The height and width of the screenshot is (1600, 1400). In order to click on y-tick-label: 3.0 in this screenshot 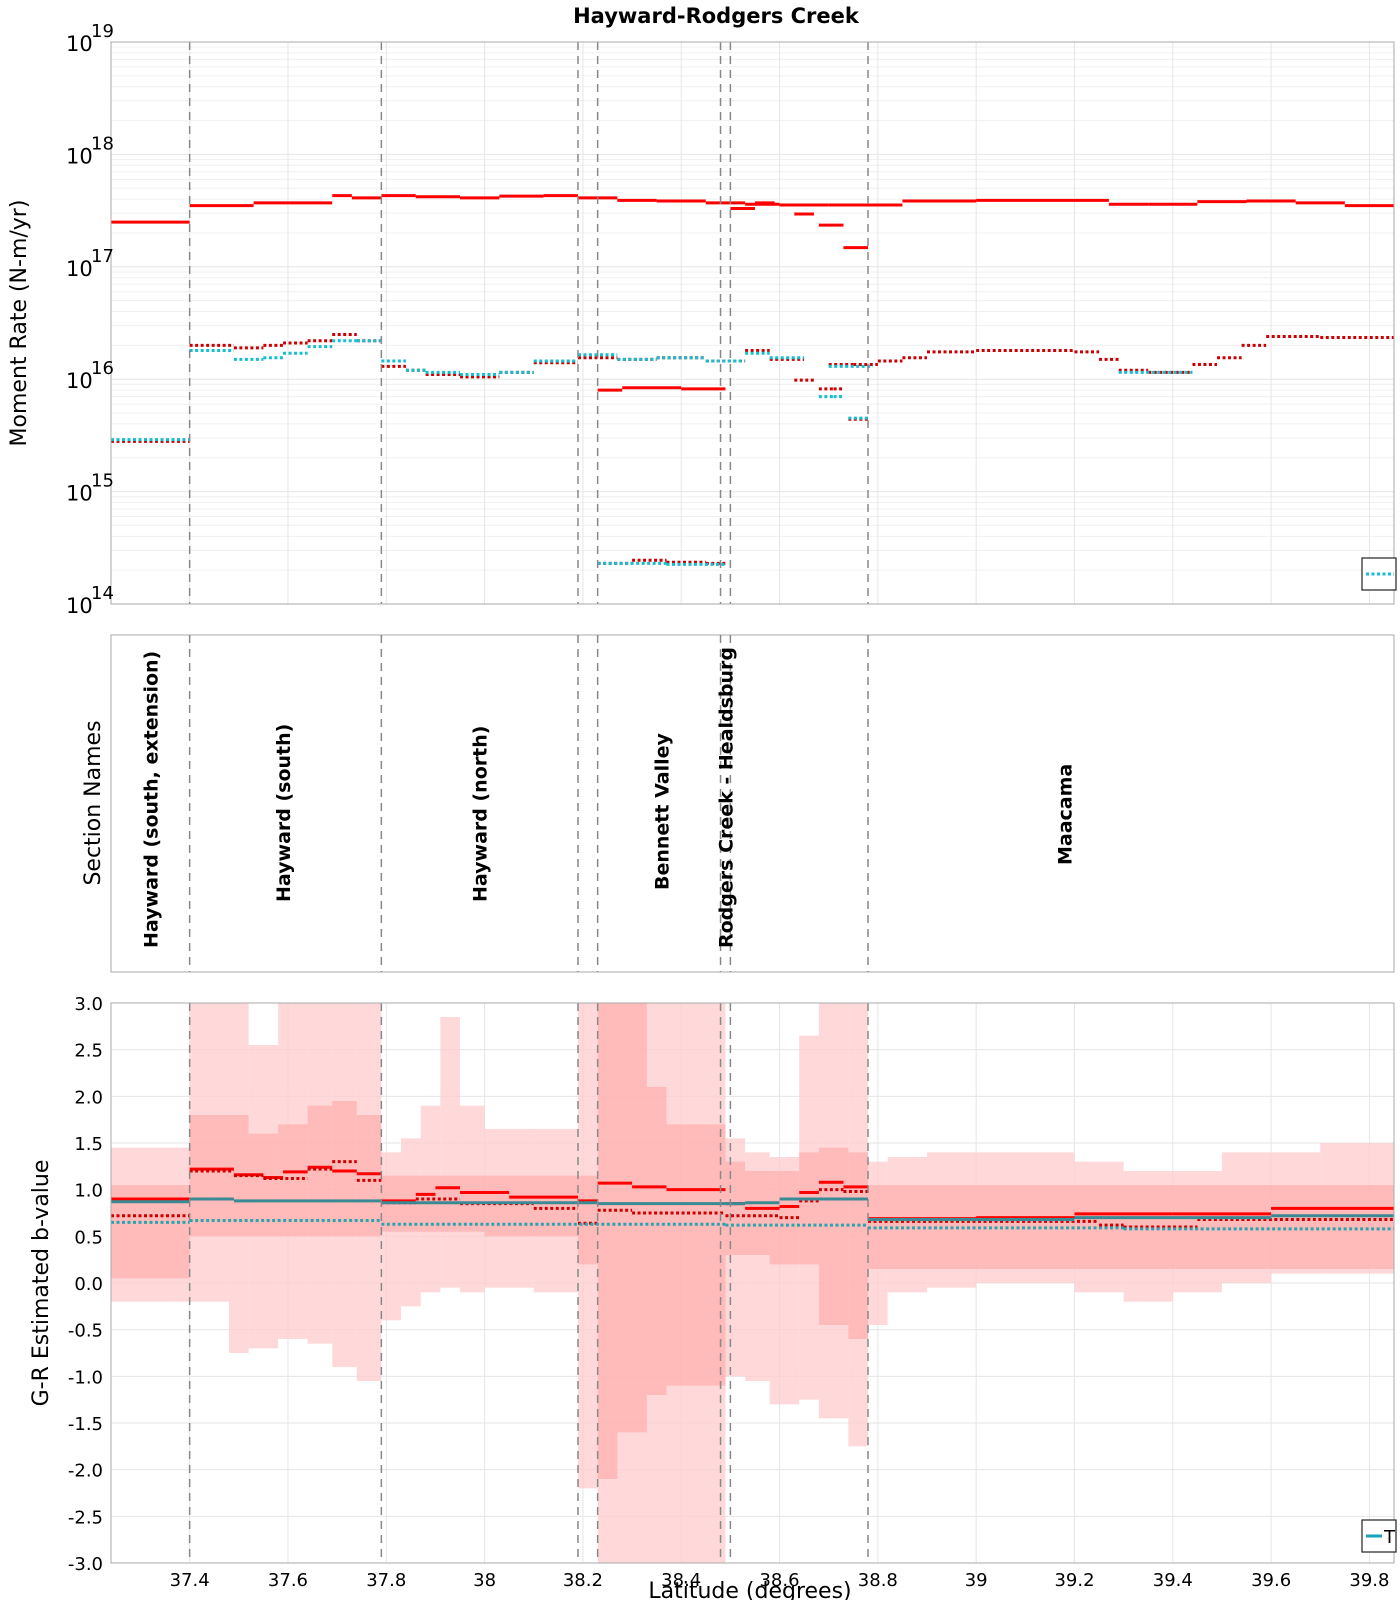, I will do `click(88, 1004)`.